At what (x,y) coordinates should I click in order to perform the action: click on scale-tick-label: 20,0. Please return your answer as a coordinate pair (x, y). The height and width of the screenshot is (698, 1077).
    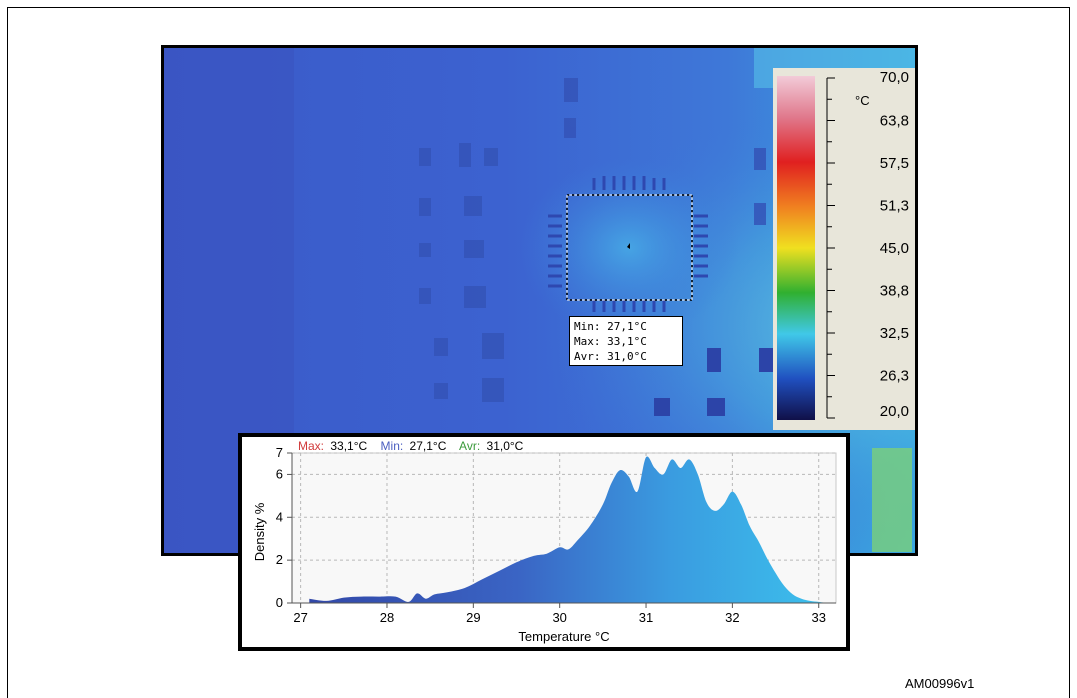
    Looking at the image, I should click on (894, 411).